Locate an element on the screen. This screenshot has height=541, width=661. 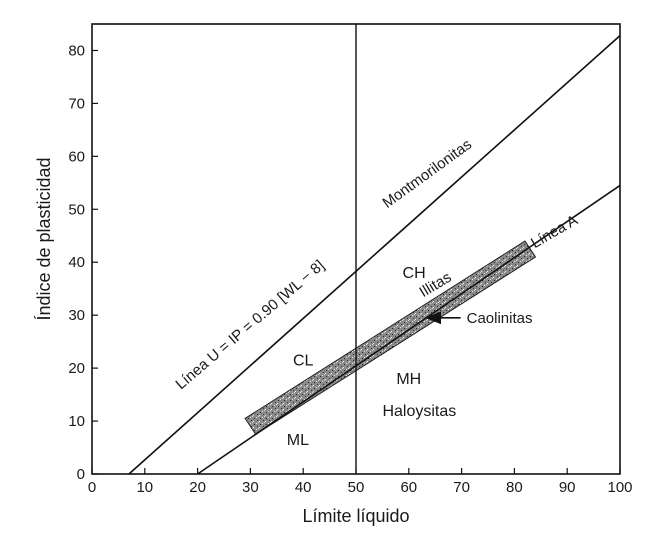
y-axis-label: Índice de plasticidad is located at coordinates (44, 238).